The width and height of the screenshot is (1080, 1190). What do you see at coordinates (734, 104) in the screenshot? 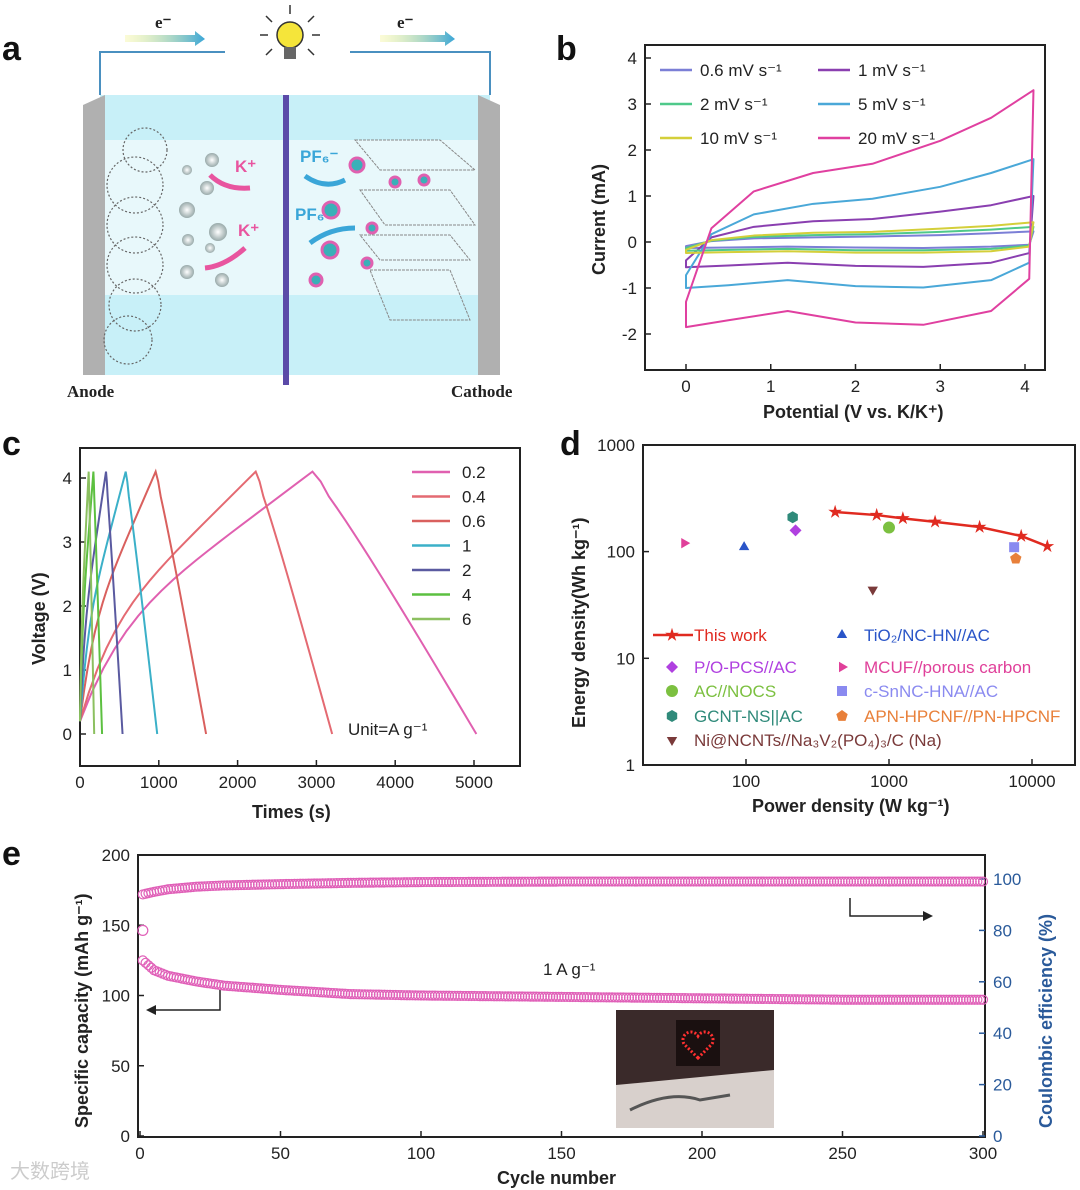
I see `legend-label: 2 mV s⁻¹` at bounding box center [734, 104].